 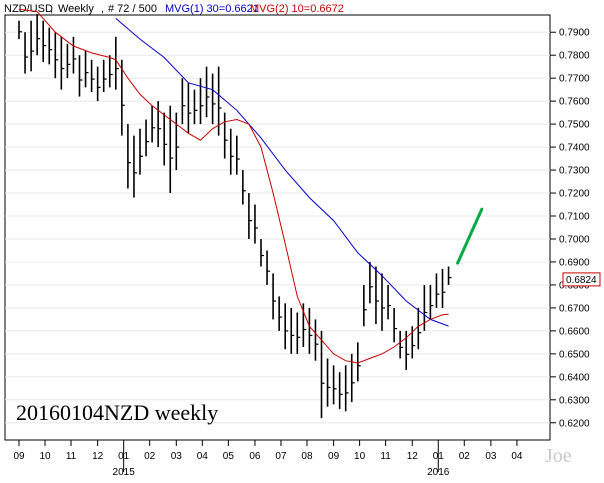 I want to click on y-tick-label: 0.7700, so click(x=574, y=79).